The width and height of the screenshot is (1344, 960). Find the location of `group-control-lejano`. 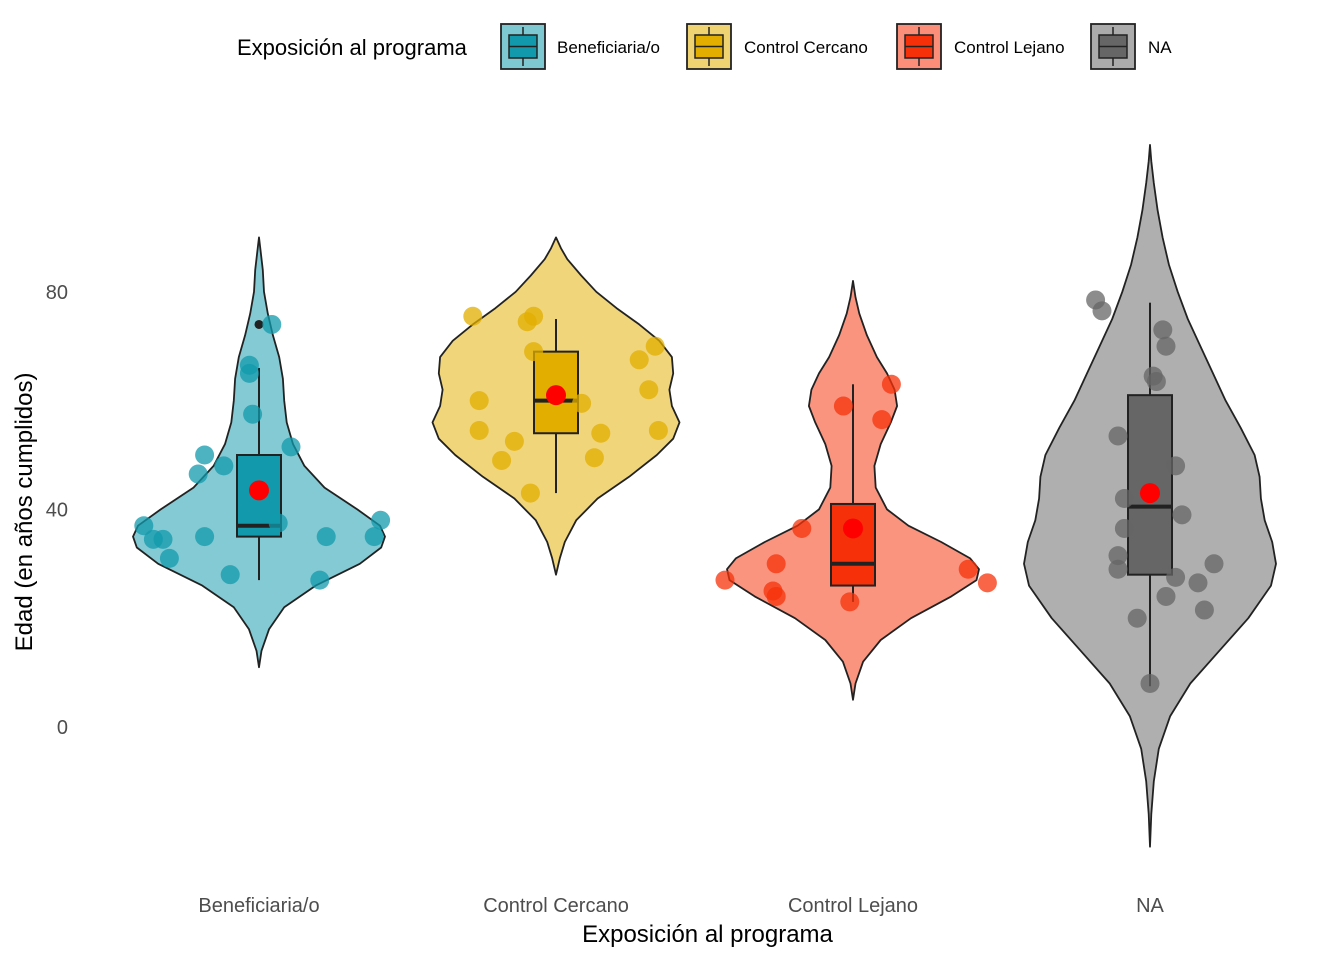

group-control-lejano is located at coordinates (856, 490).